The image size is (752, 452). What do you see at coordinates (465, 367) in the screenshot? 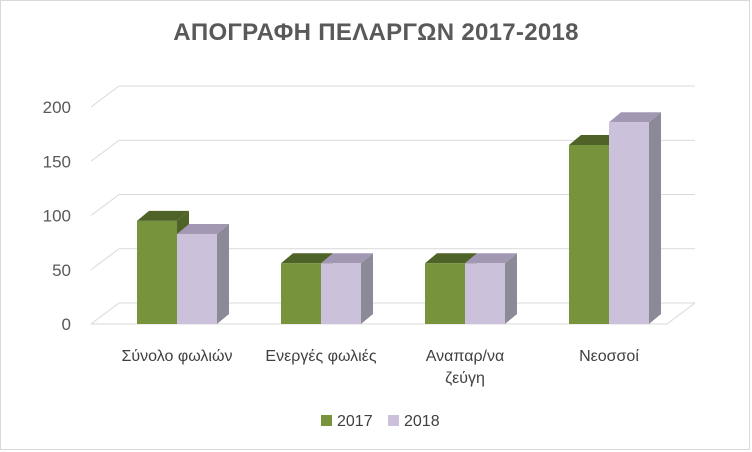
I see `x-category-label: Αναπαρ/να ζεύγη` at bounding box center [465, 367].